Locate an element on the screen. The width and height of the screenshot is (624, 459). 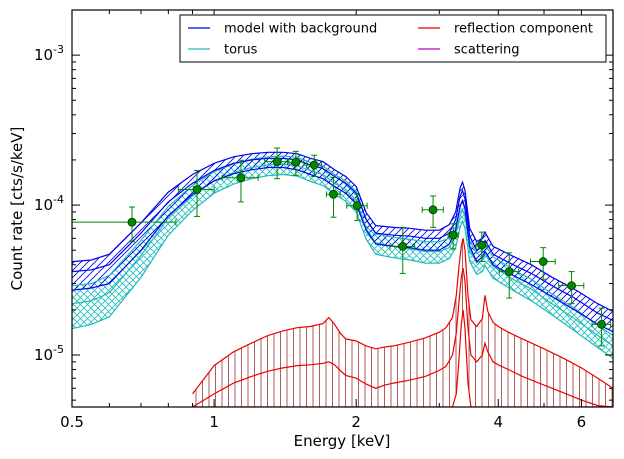
x-tick-label: 0.5 is located at coordinates (72, 422).